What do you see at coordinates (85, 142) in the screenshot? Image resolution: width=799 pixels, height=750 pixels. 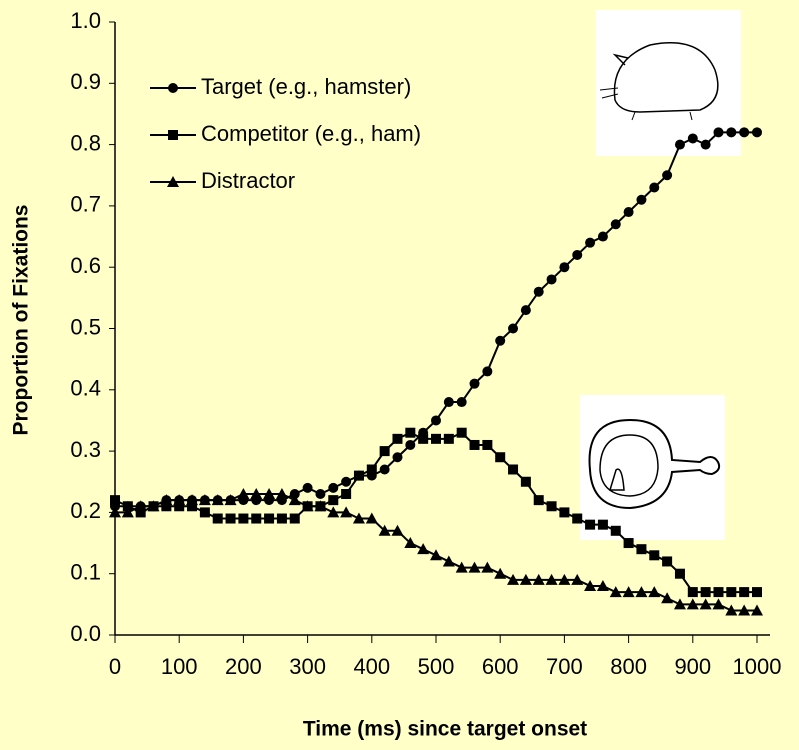 I see `y-tick-label: 0.8` at bounding box center [85, 142].